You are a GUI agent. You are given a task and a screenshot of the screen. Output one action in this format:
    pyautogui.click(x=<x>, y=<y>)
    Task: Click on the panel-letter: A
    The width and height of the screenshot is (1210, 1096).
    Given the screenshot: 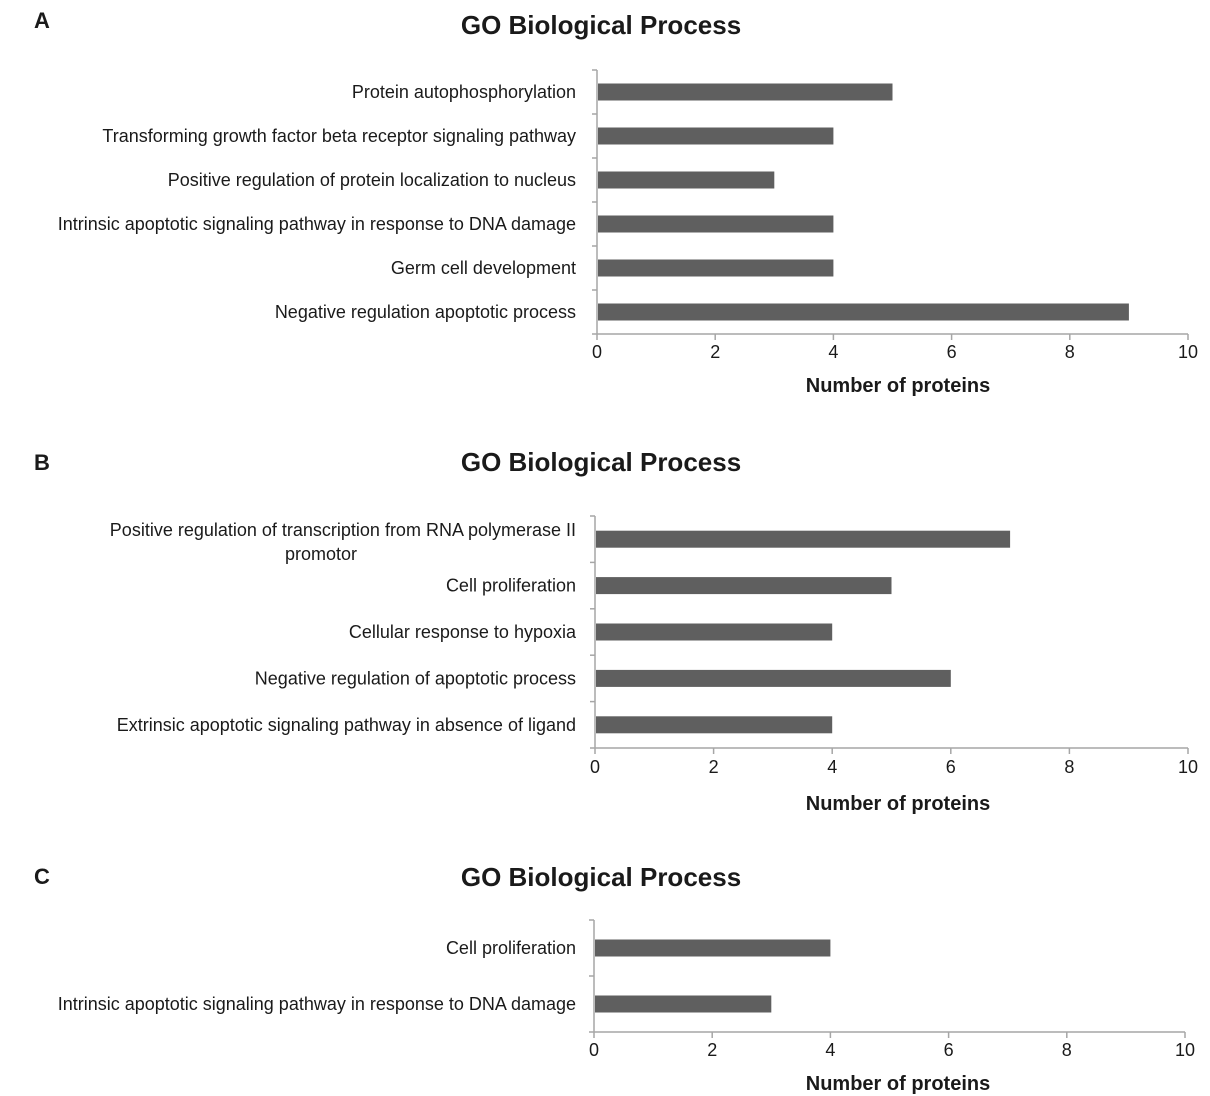 What is the action you would take?
    pyautogui.click(x=42, y=20)
    